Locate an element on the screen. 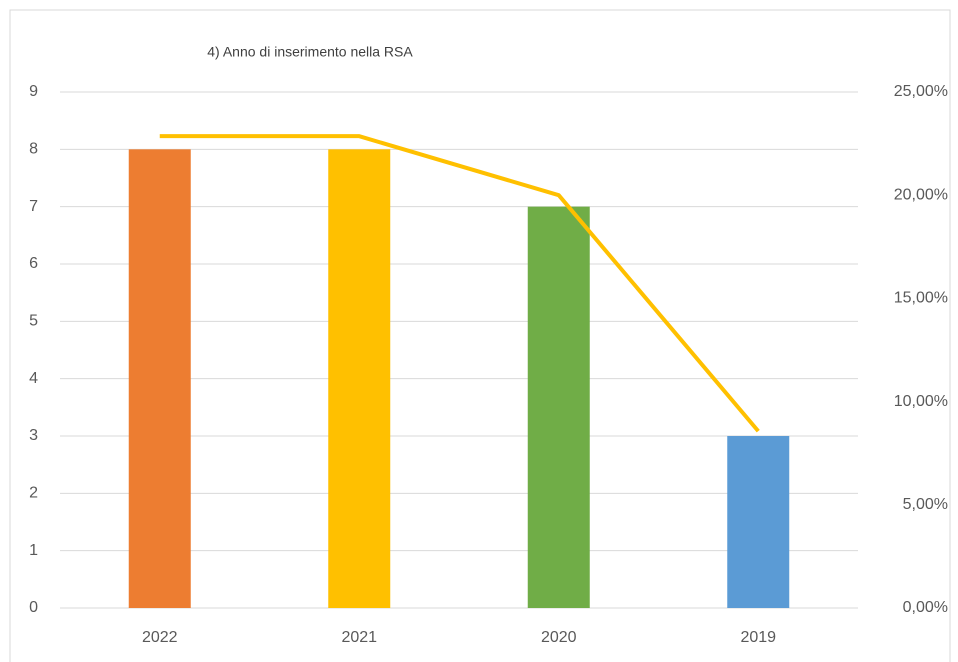 The height and width of the screenshot is (662, 958). y-tick-label: 2 is located at coordinates (33, 493).